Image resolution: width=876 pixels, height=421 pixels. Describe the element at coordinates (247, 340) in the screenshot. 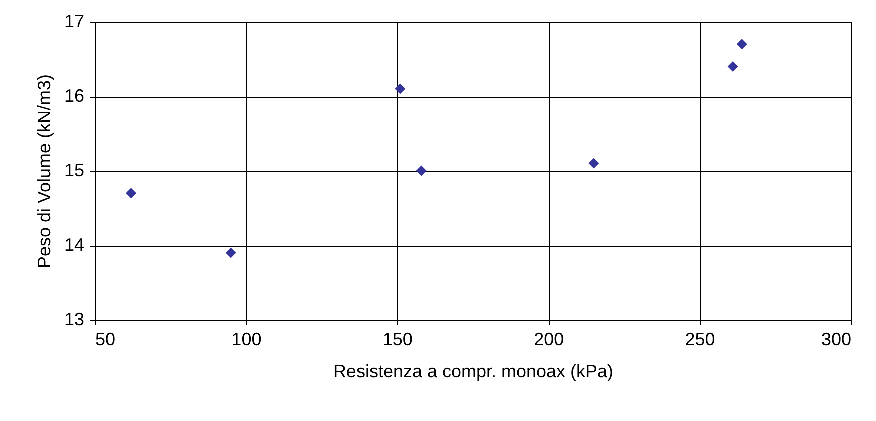

I see `x-tick-label: 100` at that location.